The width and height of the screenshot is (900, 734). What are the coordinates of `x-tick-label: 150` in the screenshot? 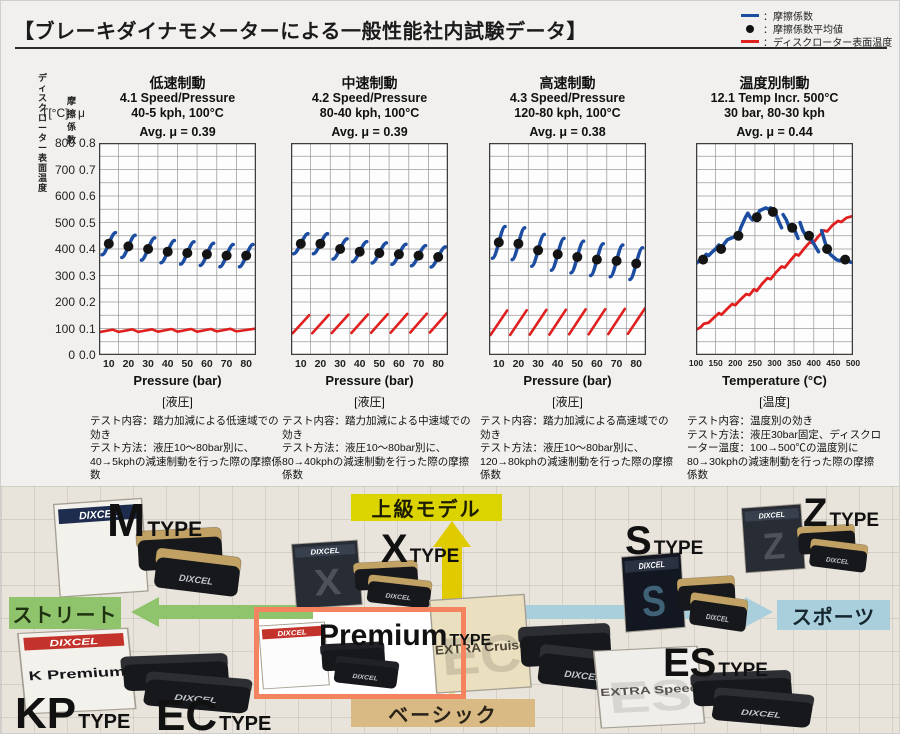 It's located at (715, 363).